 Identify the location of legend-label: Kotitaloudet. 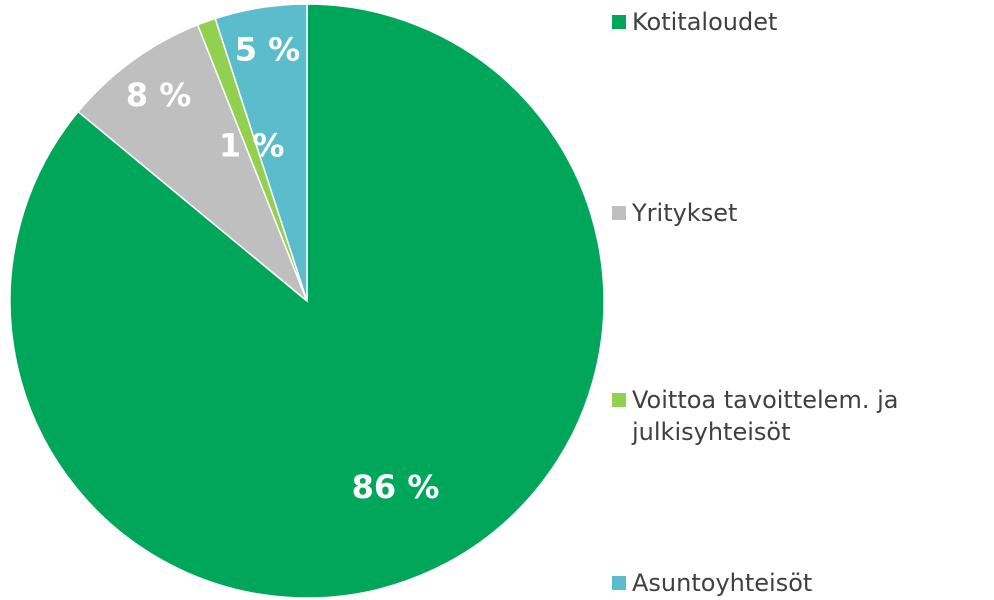
(705, 22).